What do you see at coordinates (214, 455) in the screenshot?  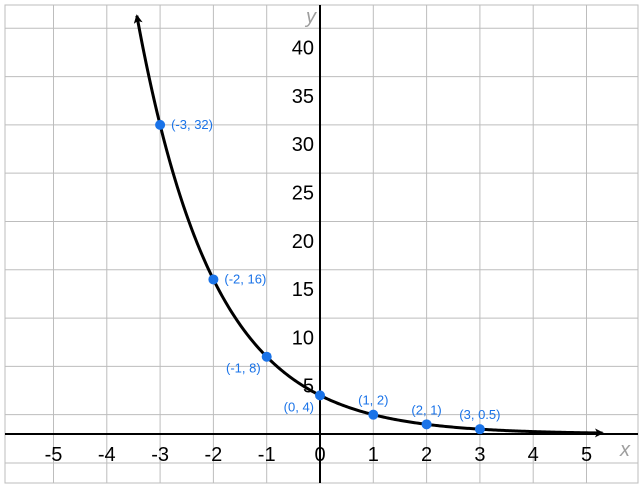 I see `x-tick-label: -2` at bounding box center [214, 455].